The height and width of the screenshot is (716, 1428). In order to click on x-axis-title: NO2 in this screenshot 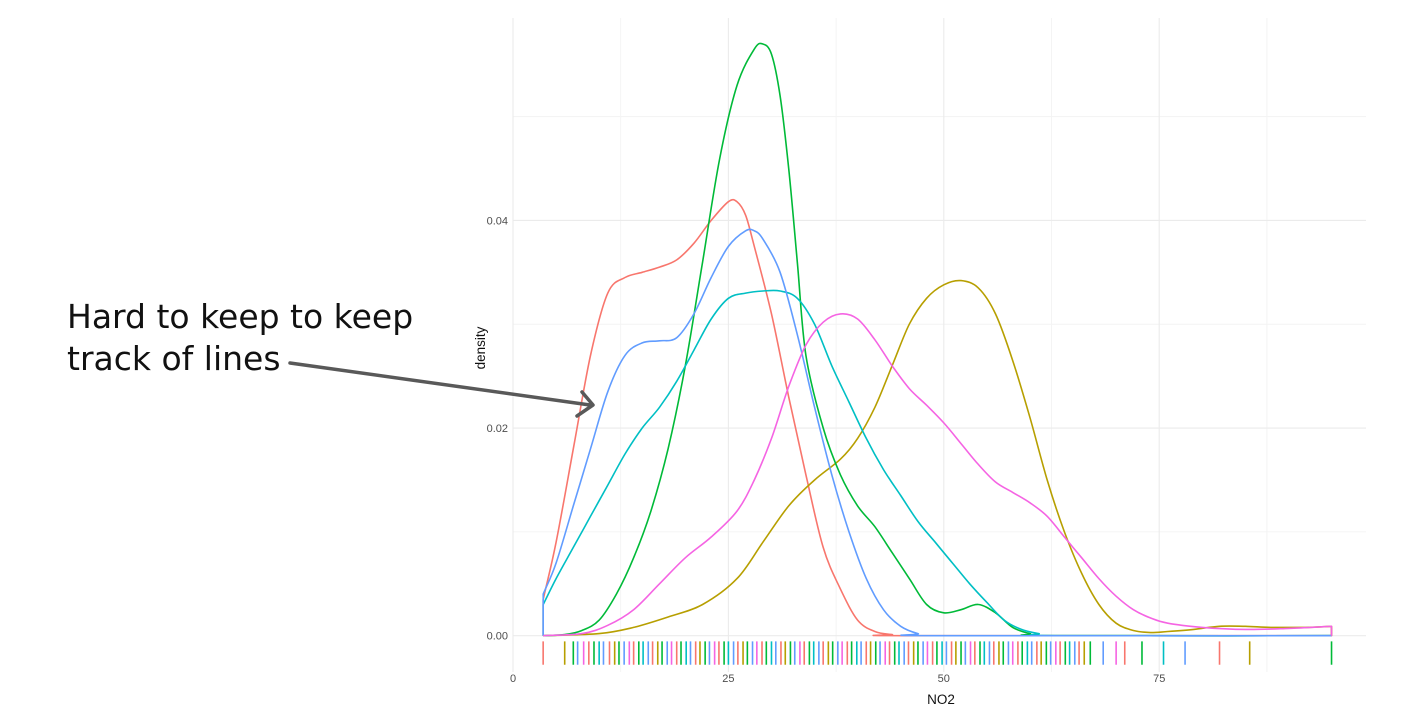, I will do `click(941, 699)`.